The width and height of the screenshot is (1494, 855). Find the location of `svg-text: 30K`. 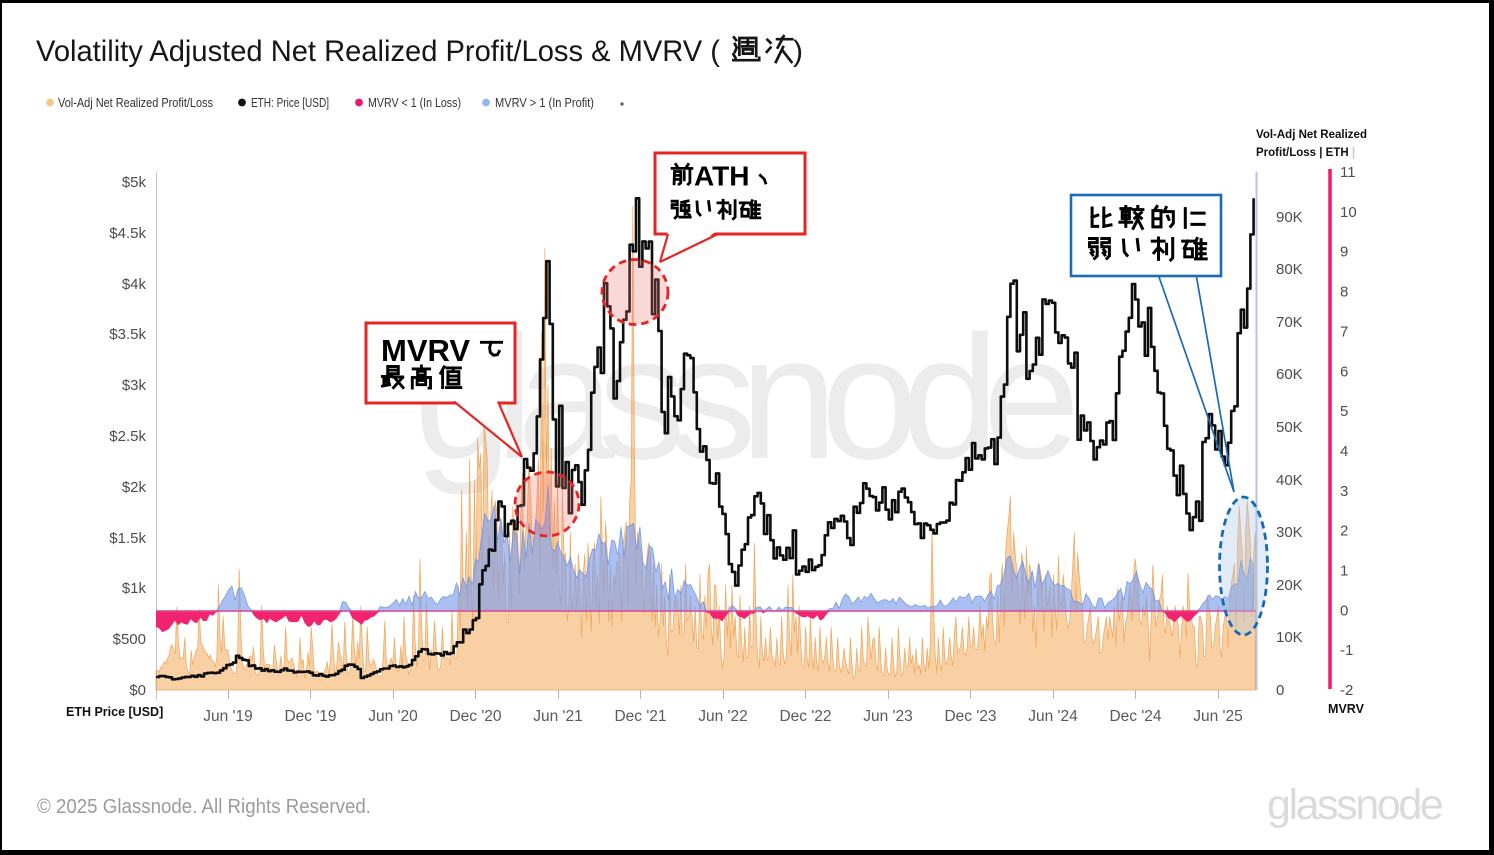

svg-text: 30K is located at coordinates (1289, 532).